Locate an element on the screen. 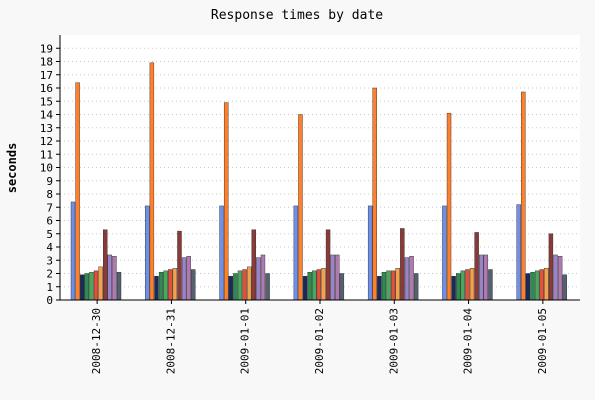 This screenshot has height=400, width=595. x-tick-label: 2009-01-01 is located at coordinates (245, 341).